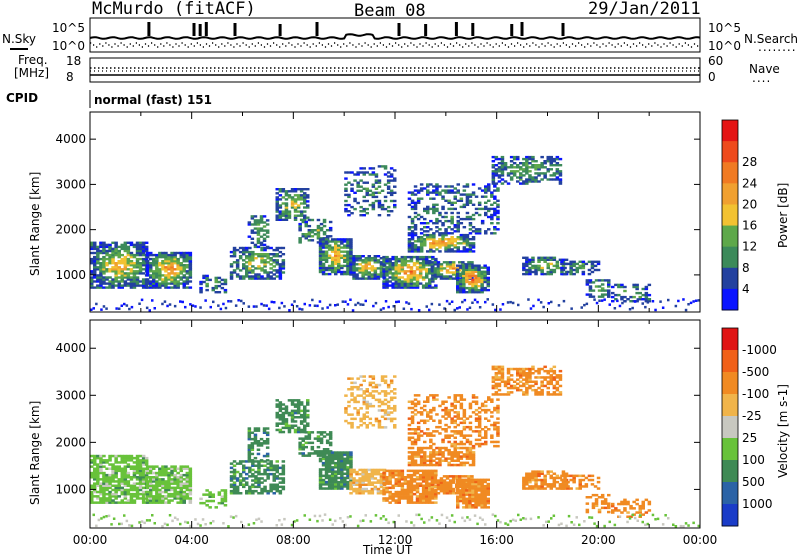 The width and height of the screenshot is (800, 557). Describe the element at coordinates (194, 29) in the screenshot. I see `noise-spike` at that location.